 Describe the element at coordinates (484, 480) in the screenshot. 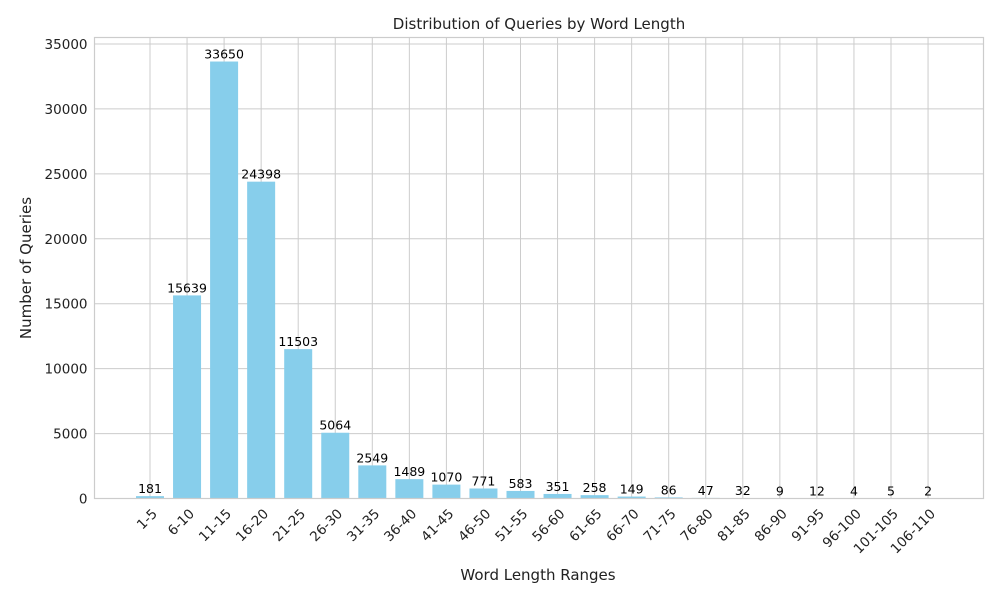

I see `bar-value-label: 771` at that location.